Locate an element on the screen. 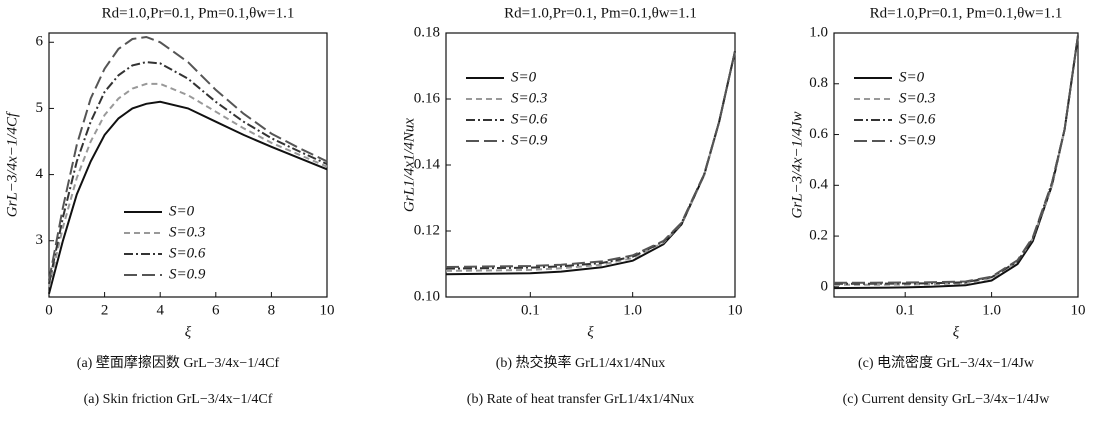 The image size is (1104, 440). x-tick-label: 0 is located at coordinates (49, 310).